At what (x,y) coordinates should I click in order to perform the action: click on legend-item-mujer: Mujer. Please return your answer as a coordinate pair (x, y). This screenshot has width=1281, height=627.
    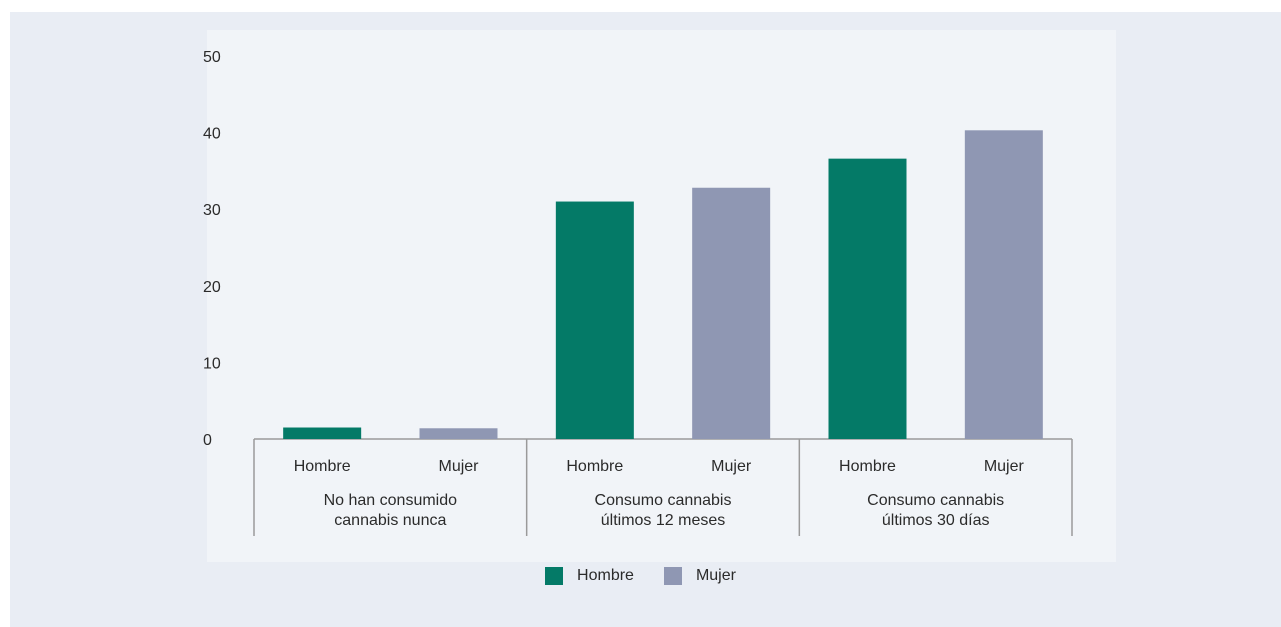
    Looking at the image, I should click on (699, 576).